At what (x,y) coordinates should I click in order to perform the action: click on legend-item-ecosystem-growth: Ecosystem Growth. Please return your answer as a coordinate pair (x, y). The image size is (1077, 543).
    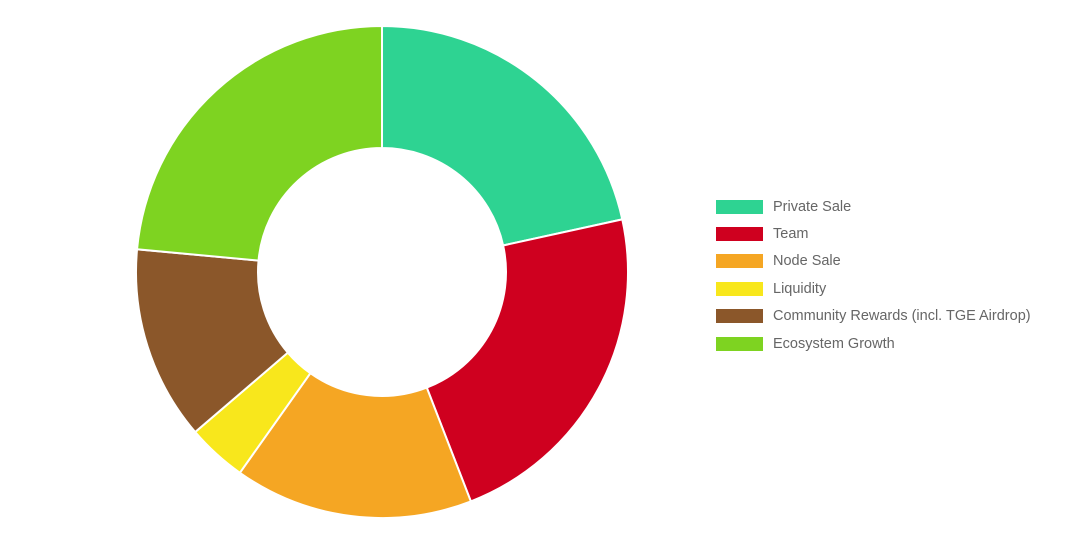
    Looking at the image, I should click on (873, 343).